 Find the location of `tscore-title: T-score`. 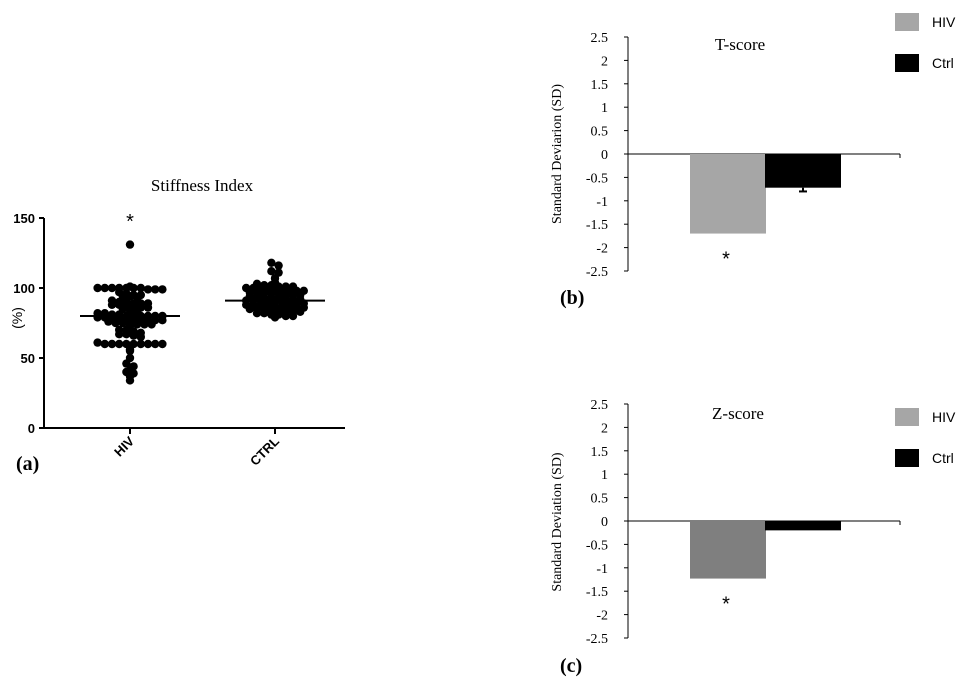

tscore-title: T-score is located at coordinates (740, 44).